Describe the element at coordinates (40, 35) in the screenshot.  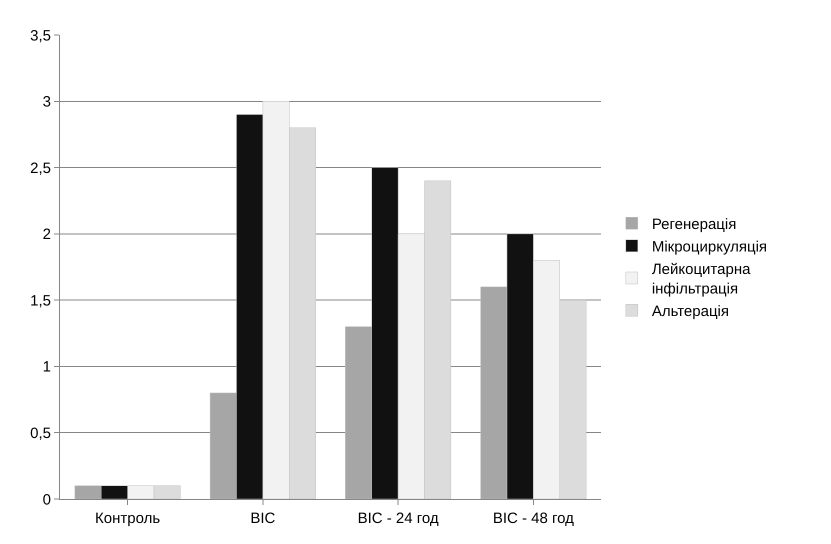
I see `y-tick-label: 3,5` at that location.